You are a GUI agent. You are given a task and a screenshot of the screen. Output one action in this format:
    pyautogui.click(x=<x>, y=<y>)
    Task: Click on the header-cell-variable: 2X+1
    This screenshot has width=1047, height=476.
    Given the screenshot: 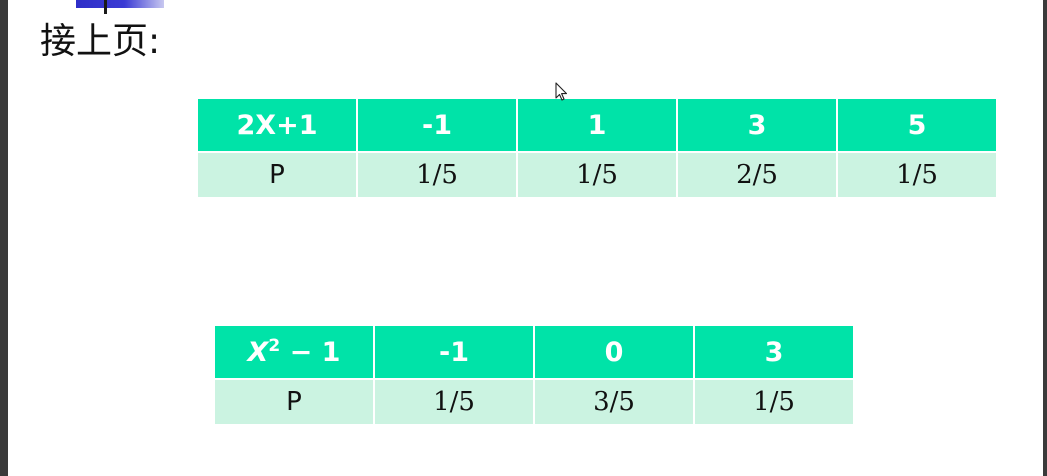 What is the action you would take?
    pyautogui.click(x=277, y=125)
    